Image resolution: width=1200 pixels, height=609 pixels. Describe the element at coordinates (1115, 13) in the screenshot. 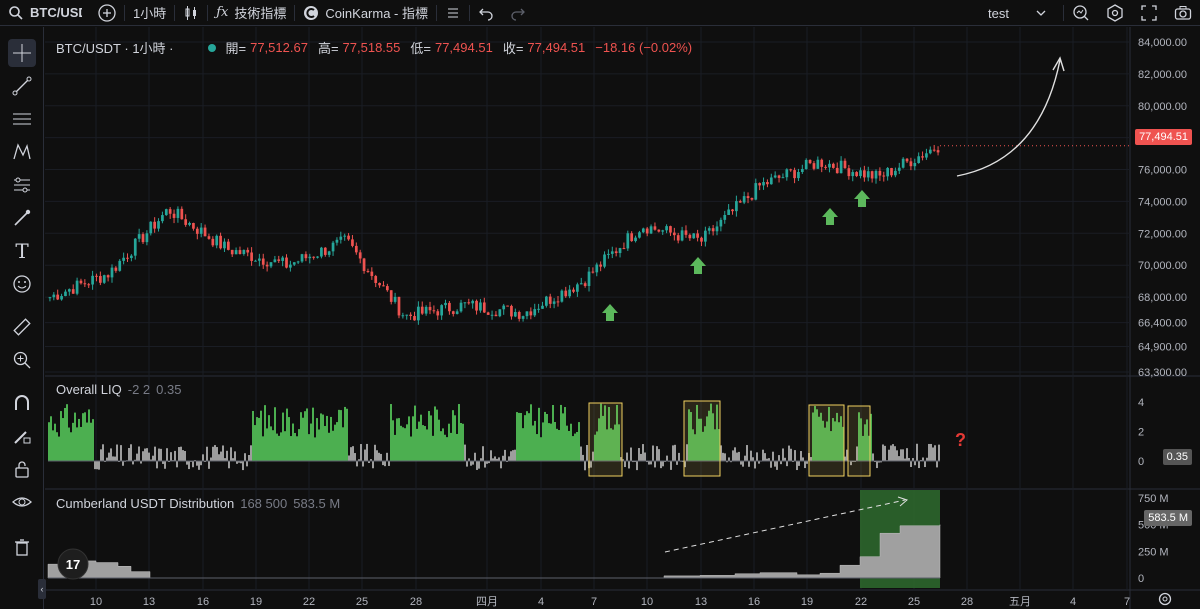

I see `settings-button` at that location.